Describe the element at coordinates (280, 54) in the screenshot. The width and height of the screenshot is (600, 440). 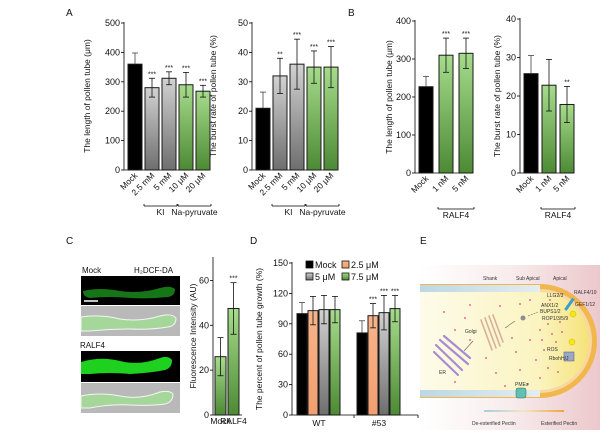
I see `significance-label: **` at that location.